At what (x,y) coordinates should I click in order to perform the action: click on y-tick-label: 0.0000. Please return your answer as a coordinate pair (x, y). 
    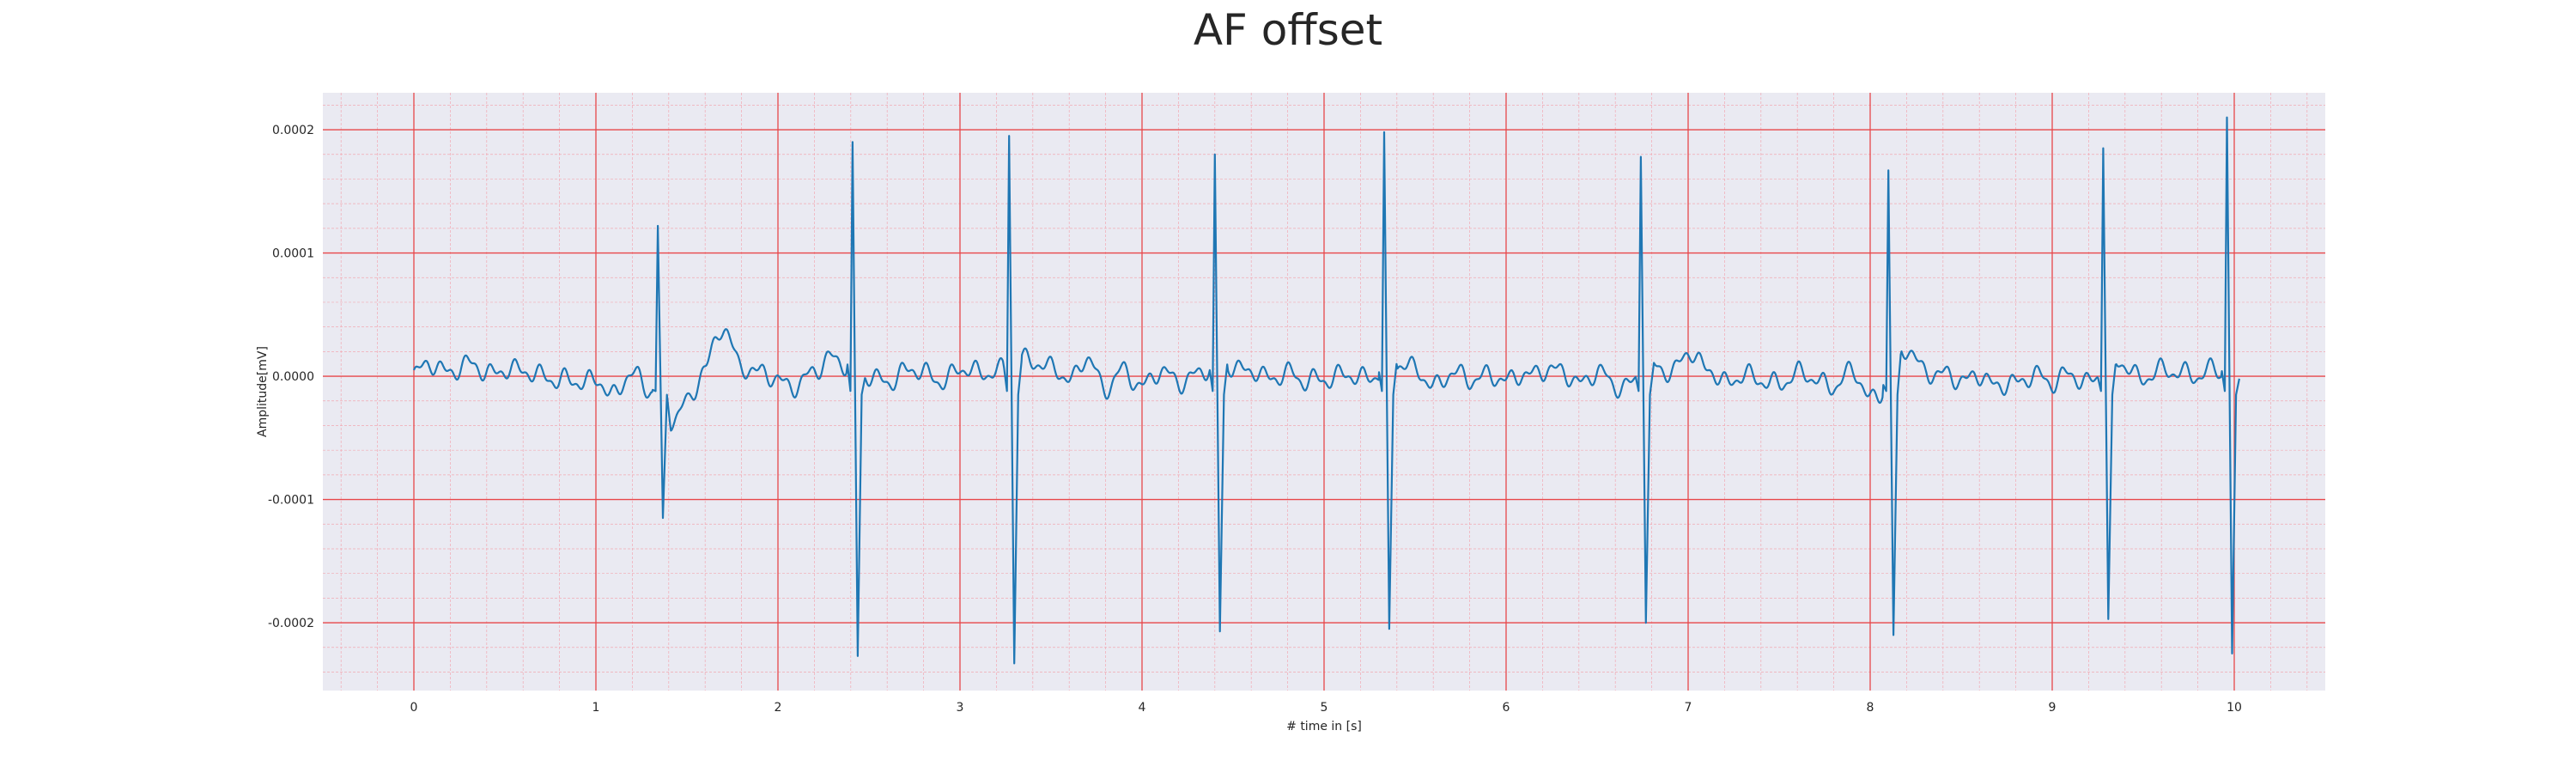
    Looking at the image, I should click on (293, 377).